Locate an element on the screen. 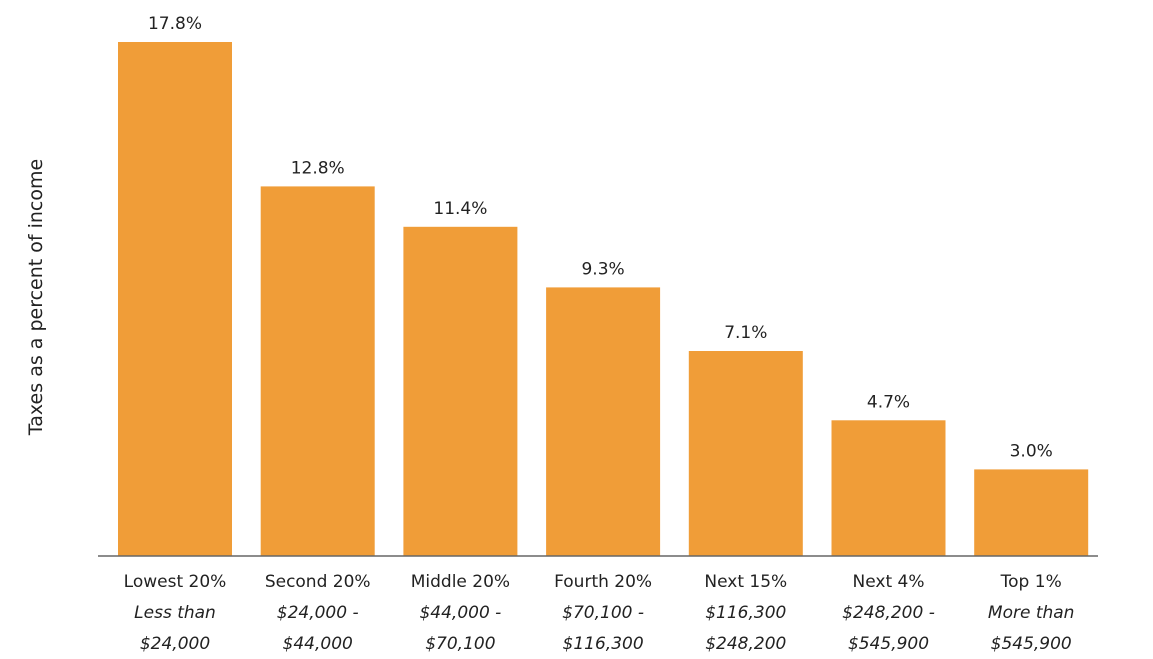 The width and height of the screenshot is (1153, 659). category-range-label: $24,000 is located at coordinates (175, 644).